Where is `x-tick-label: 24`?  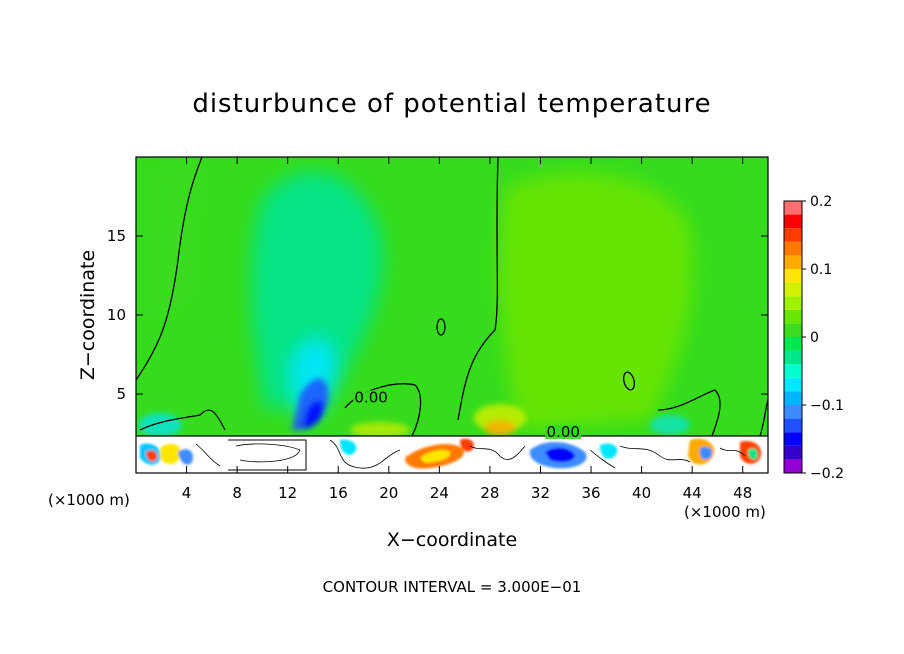
x-tick-label: 24 is located at coordinates (439, 493).